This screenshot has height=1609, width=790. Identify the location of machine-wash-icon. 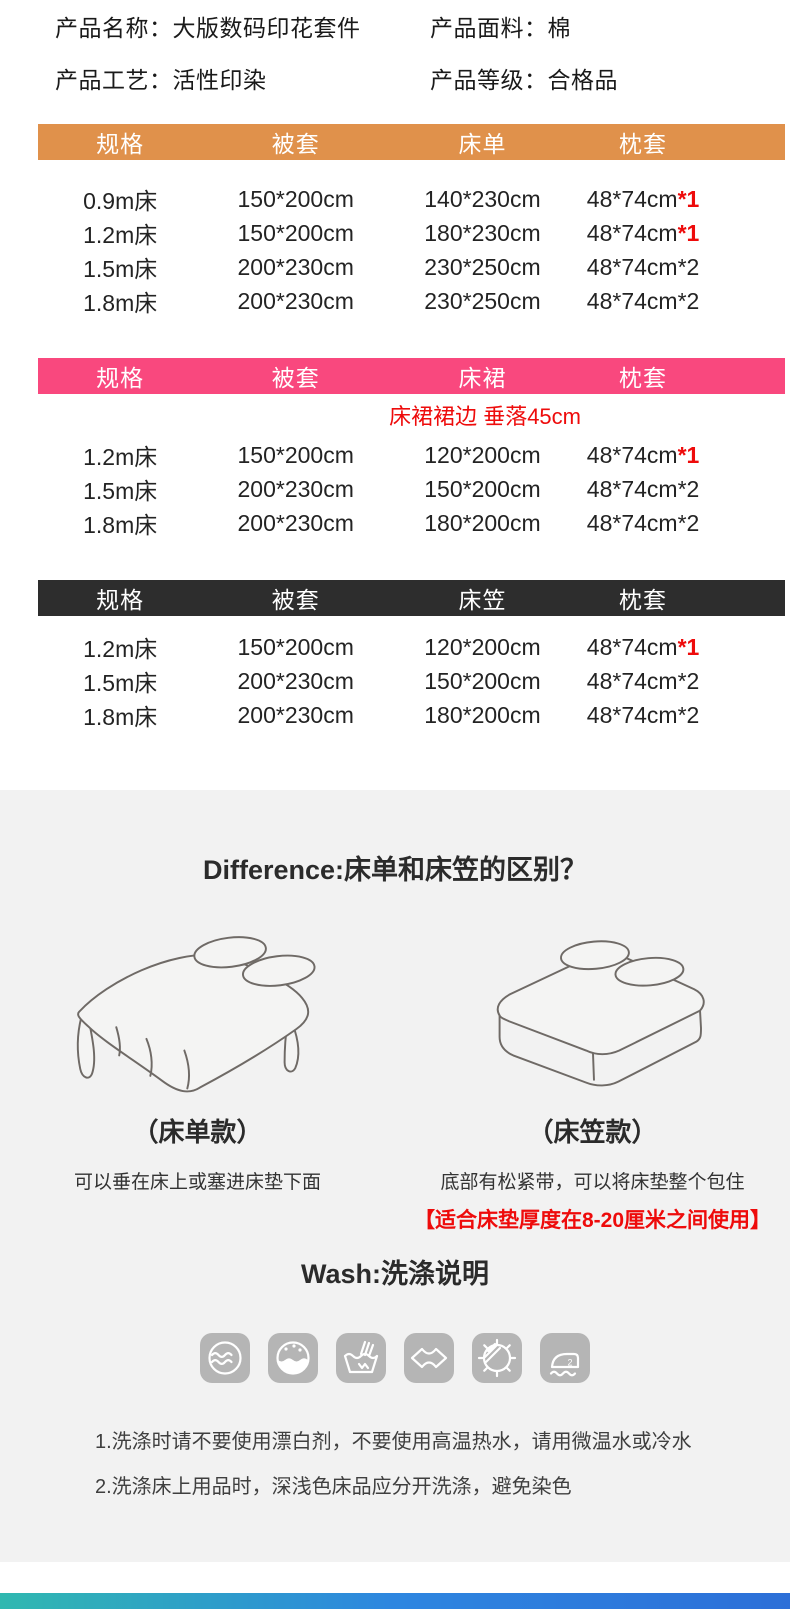
(225, 1358).